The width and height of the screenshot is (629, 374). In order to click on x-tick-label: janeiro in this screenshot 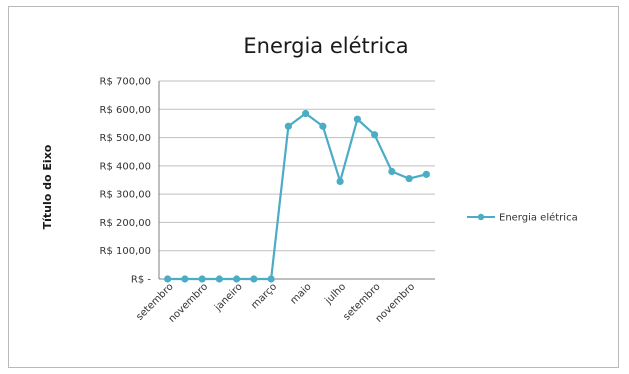, I will do `click(228, 297)`.